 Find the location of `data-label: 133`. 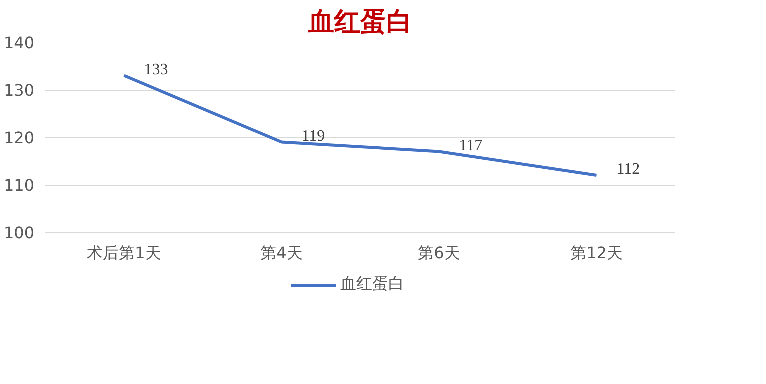

data-label: 133 is located at coordinates (156, 69).